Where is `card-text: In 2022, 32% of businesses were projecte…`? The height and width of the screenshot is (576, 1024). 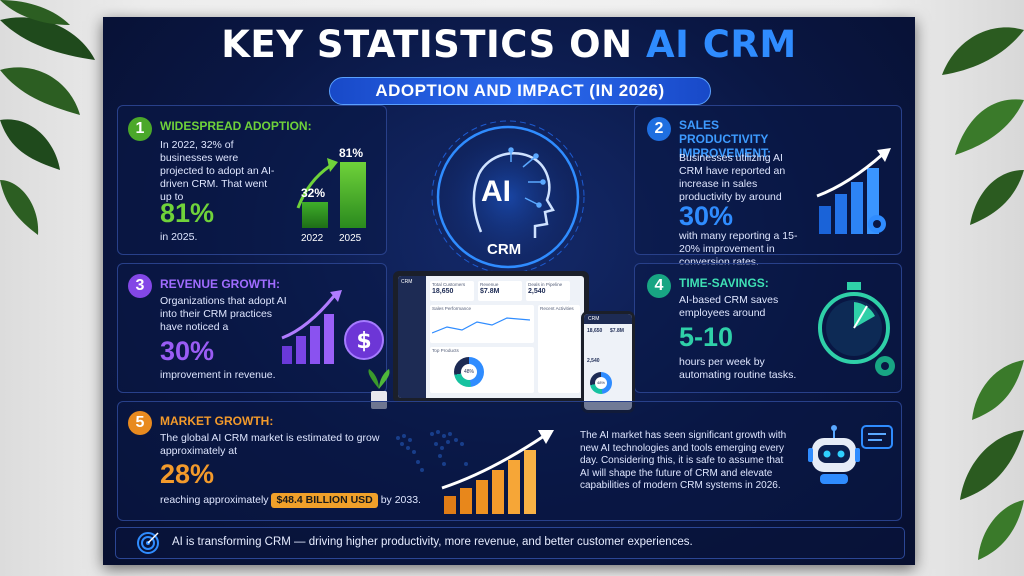 card-text: In 2022, 32% of businesses were projecte… is located at coordinates (217, 171).